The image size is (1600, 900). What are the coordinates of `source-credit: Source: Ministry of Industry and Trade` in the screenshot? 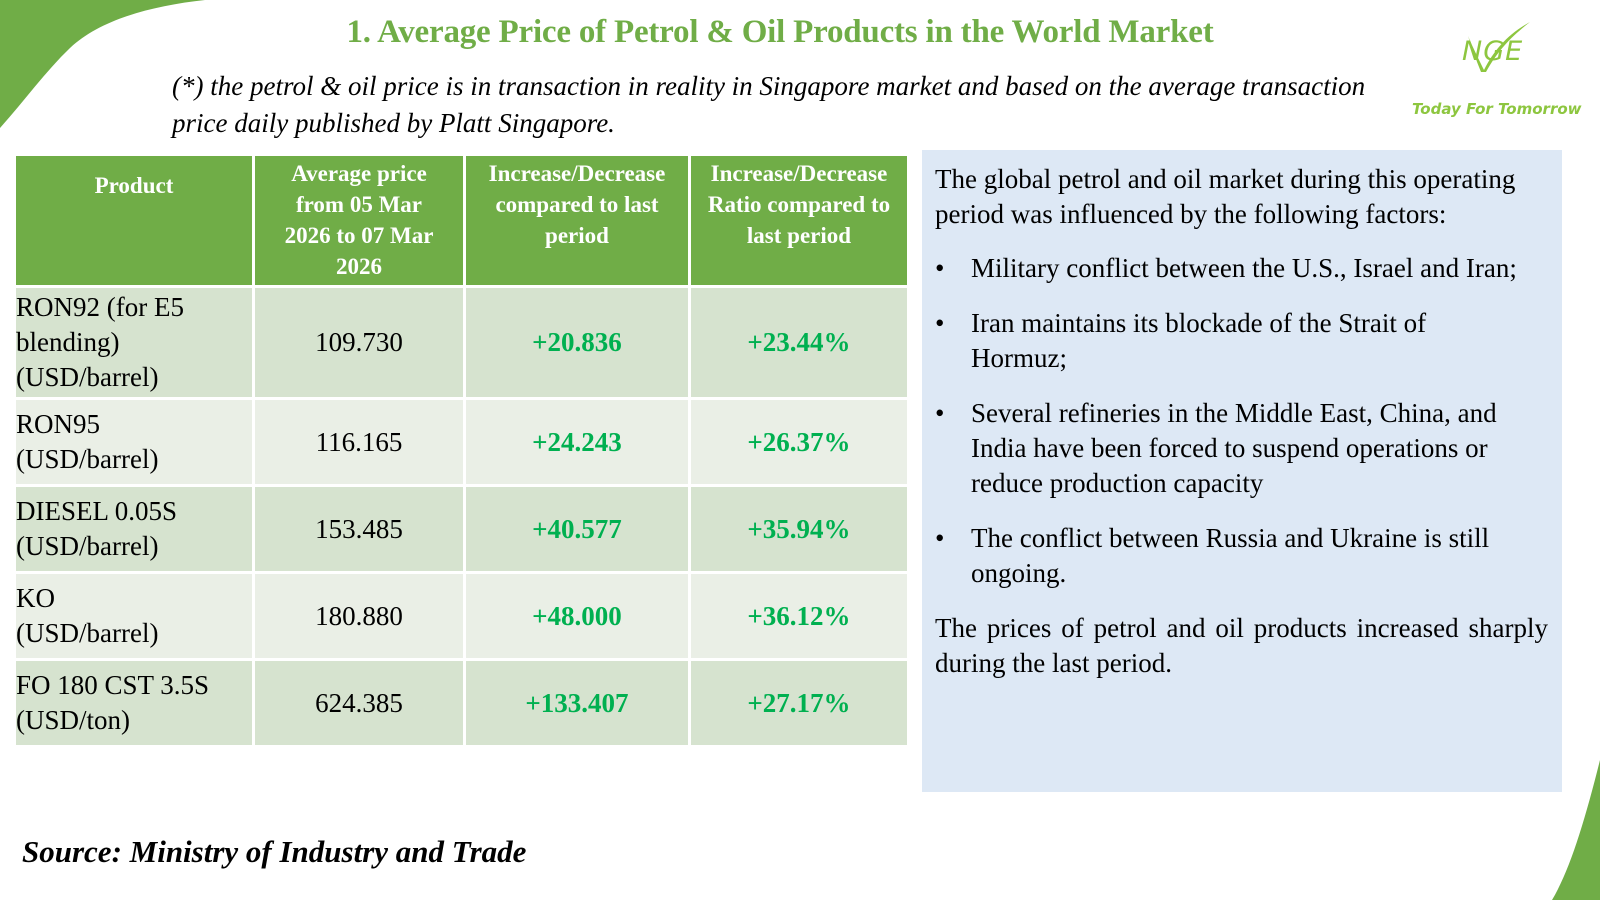 It's located at (274, 851).